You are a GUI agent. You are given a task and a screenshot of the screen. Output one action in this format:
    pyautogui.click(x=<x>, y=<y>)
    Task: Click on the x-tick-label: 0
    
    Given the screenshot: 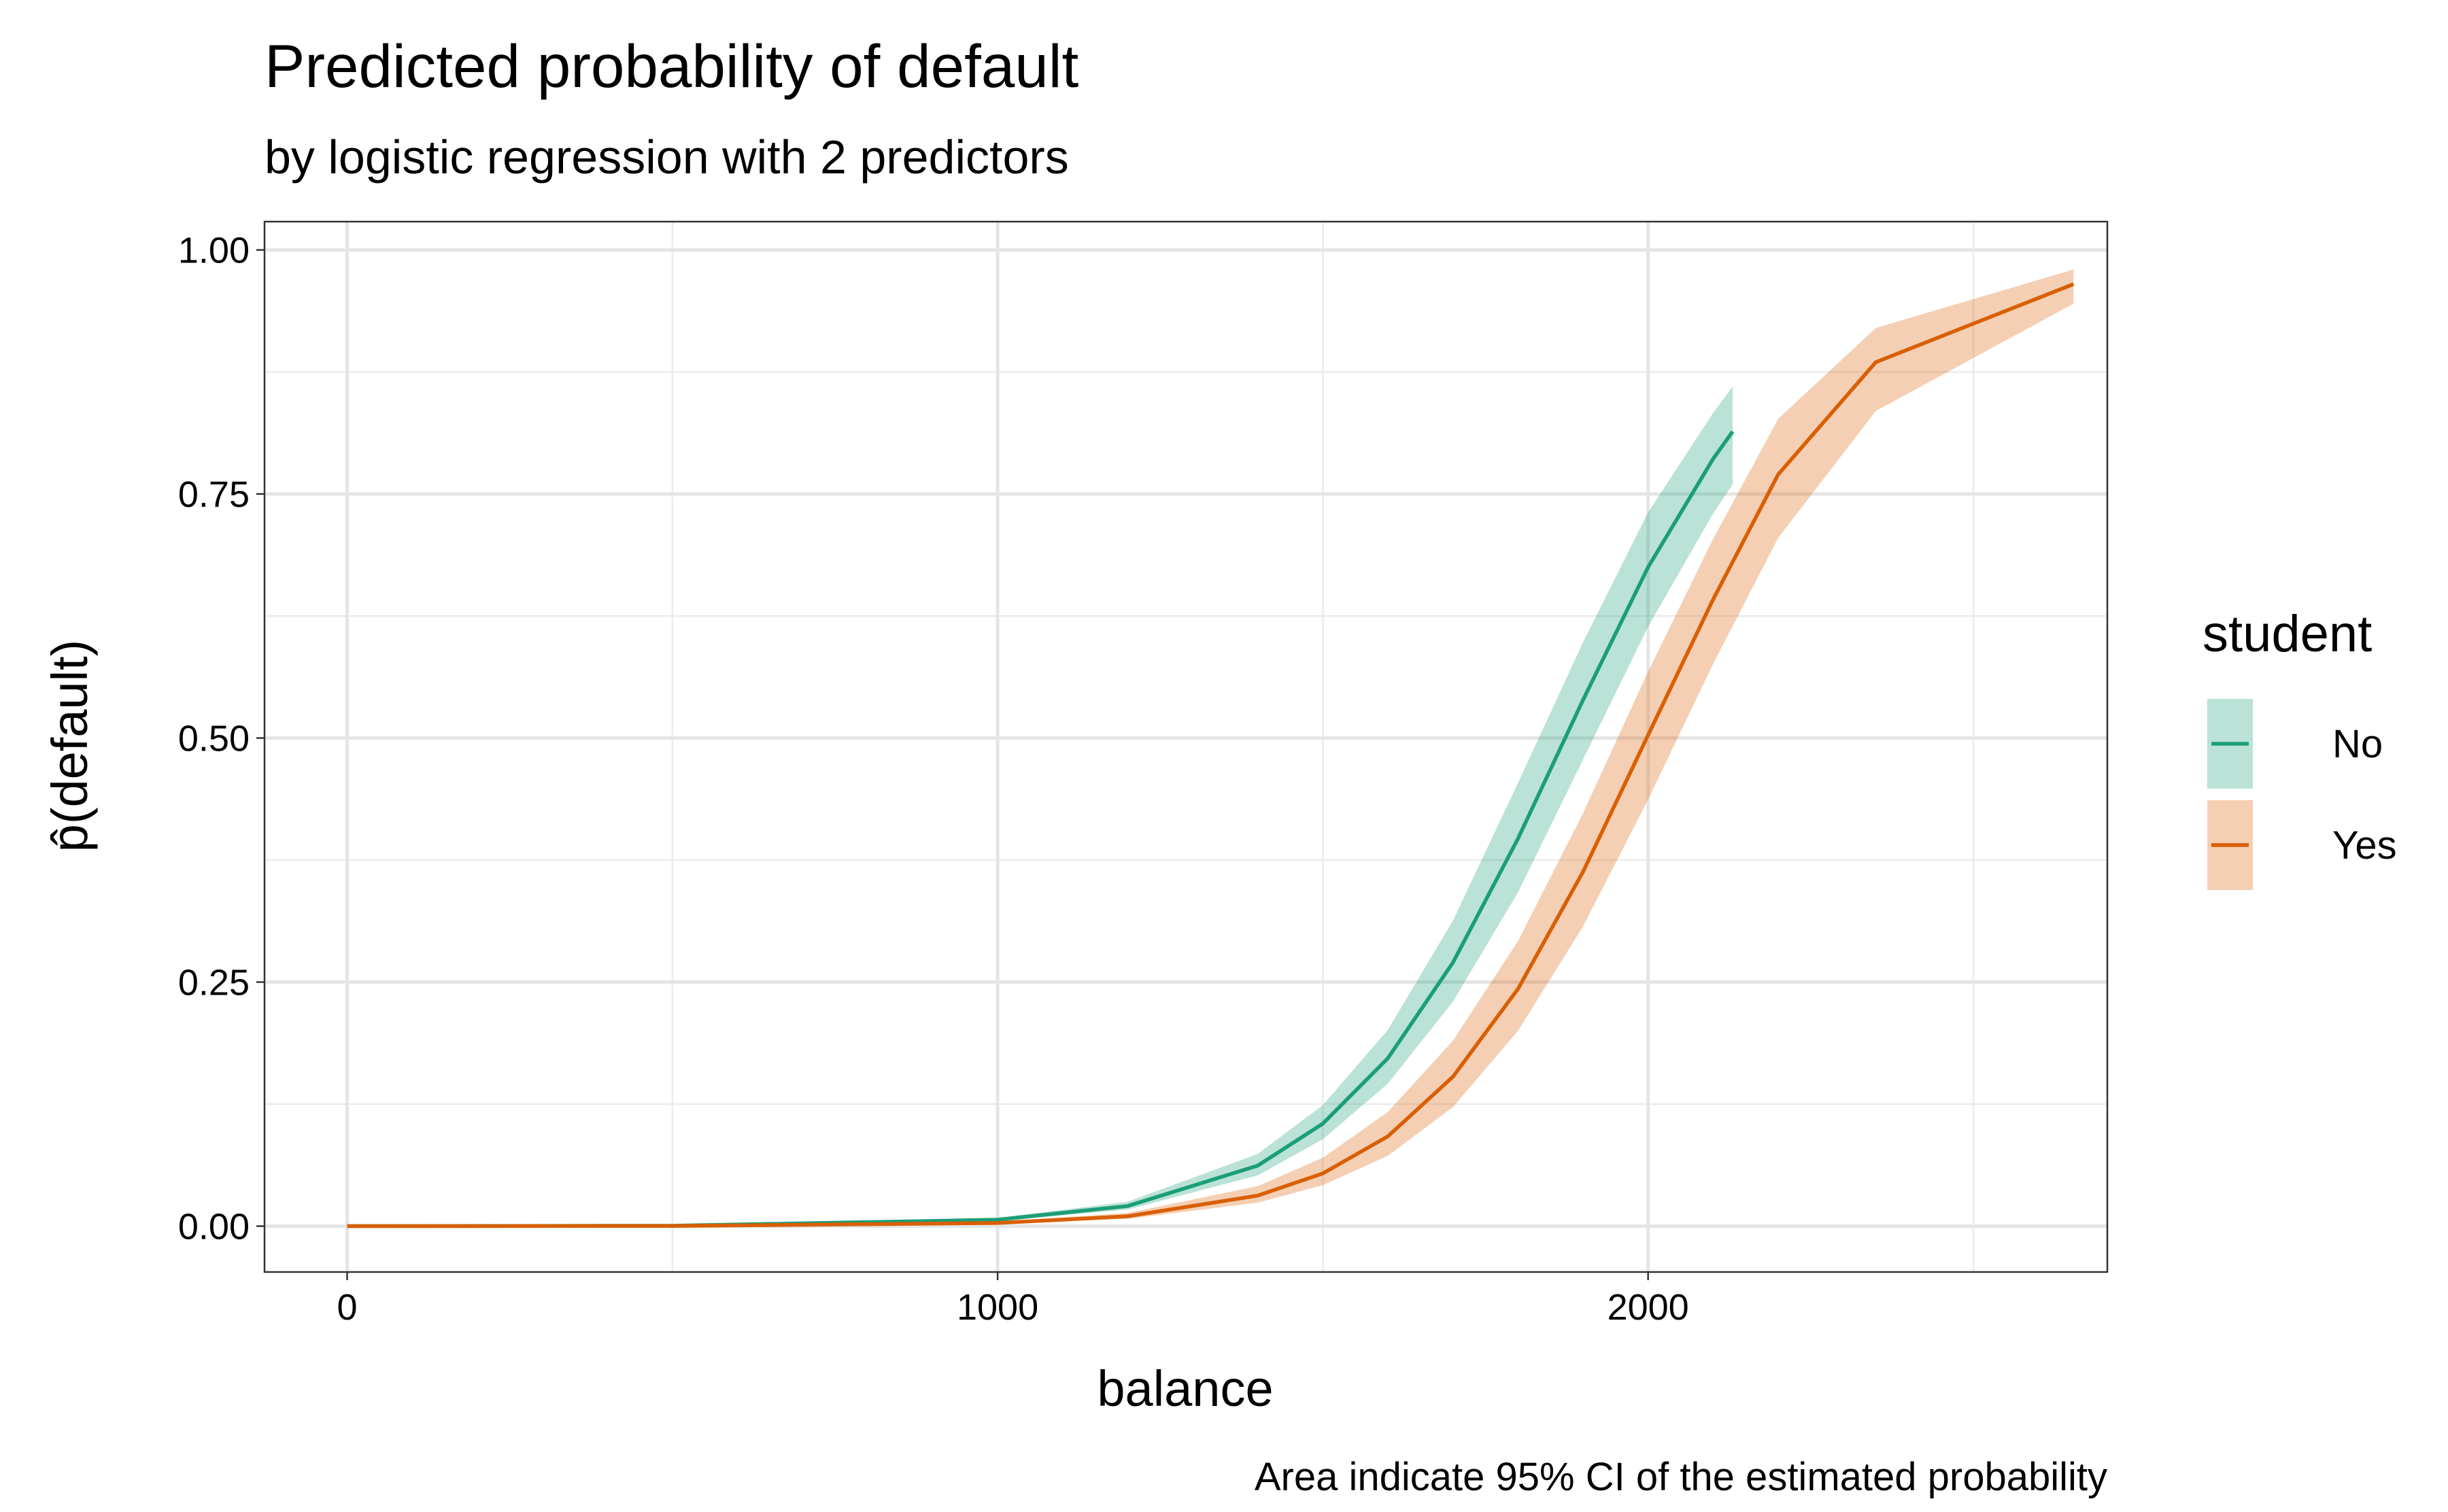 What is the action you would take?
    pyautogui.click(x=347, y=1307)
    